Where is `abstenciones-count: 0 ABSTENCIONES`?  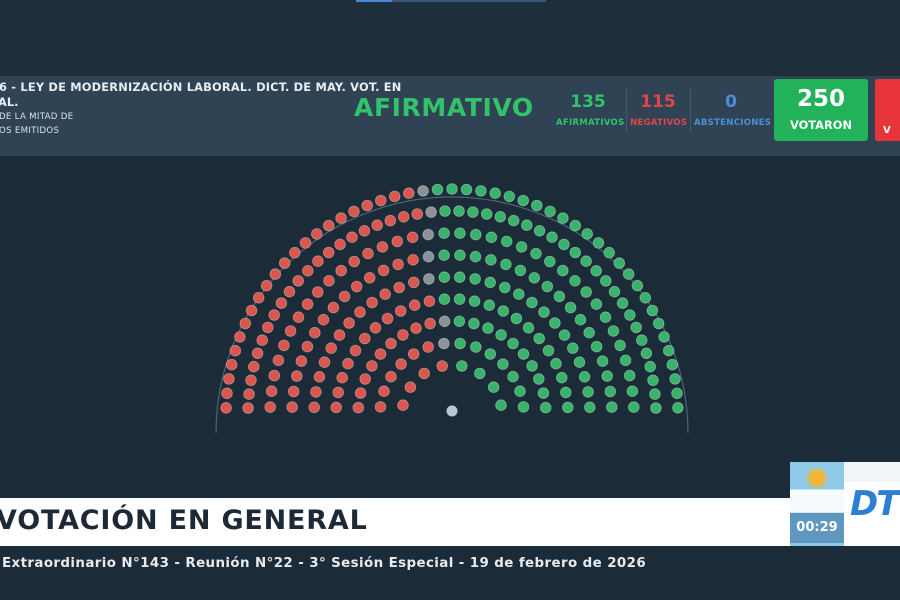
abstenciones-count: 0 ABSTENCIONES is located at coordinates (732, 110).